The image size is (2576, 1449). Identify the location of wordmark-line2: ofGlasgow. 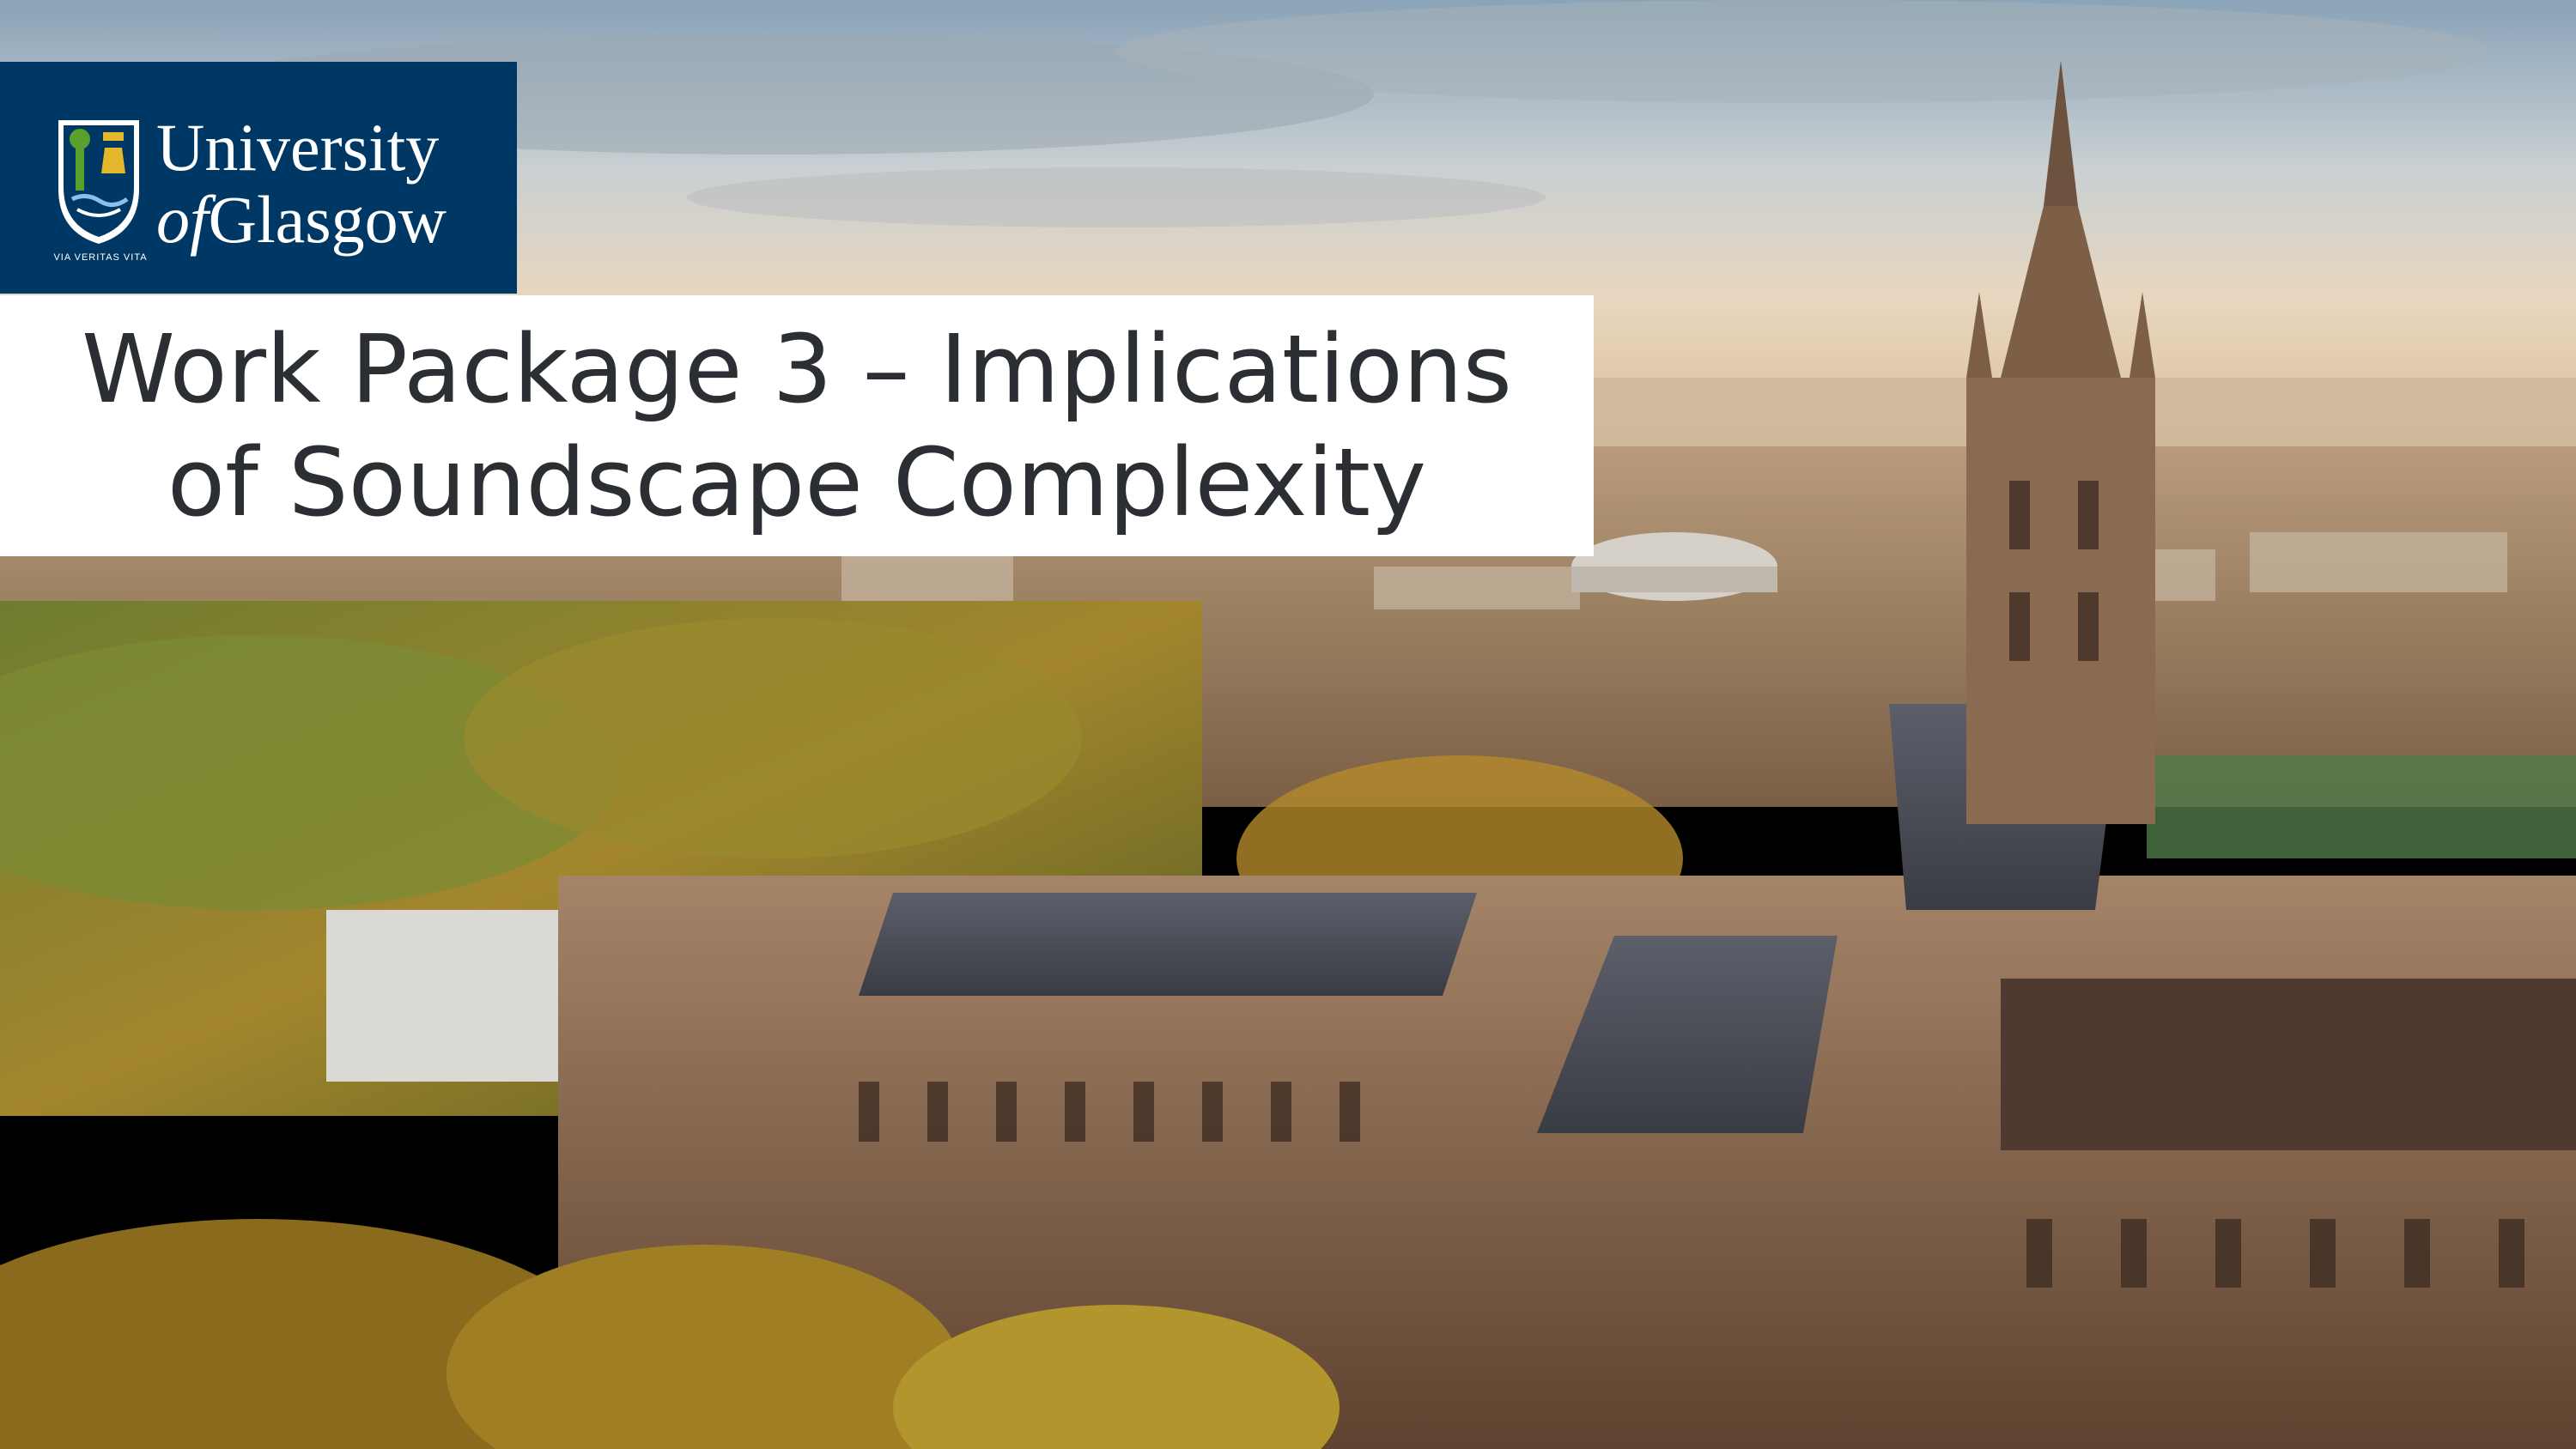
(301, 220).